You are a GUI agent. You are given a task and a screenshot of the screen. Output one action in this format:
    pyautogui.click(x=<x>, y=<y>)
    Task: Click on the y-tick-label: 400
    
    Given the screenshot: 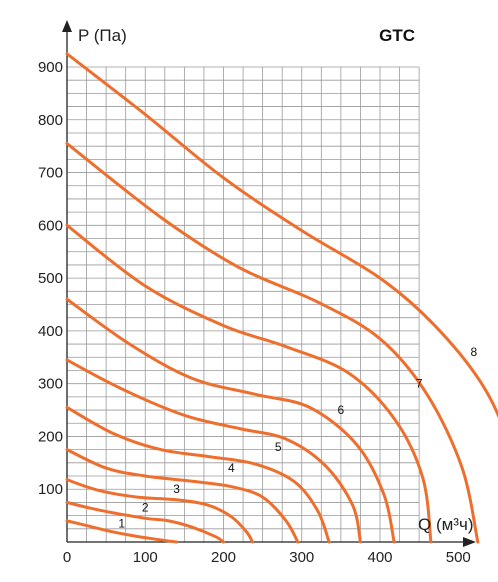 What is the action you would take?
    pyautogui.click(x=50, y=331)
    